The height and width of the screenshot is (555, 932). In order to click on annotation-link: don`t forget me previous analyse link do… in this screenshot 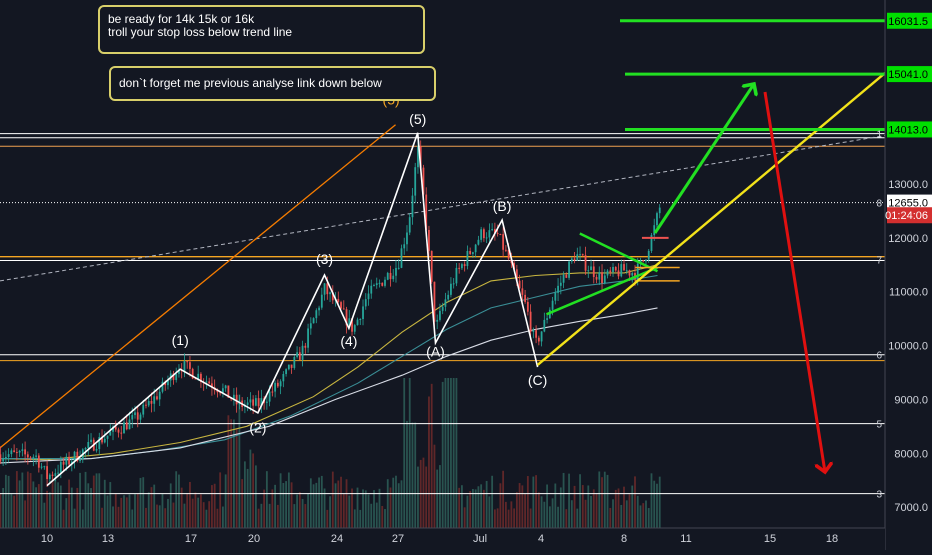, I will do `click(272, 83)`.